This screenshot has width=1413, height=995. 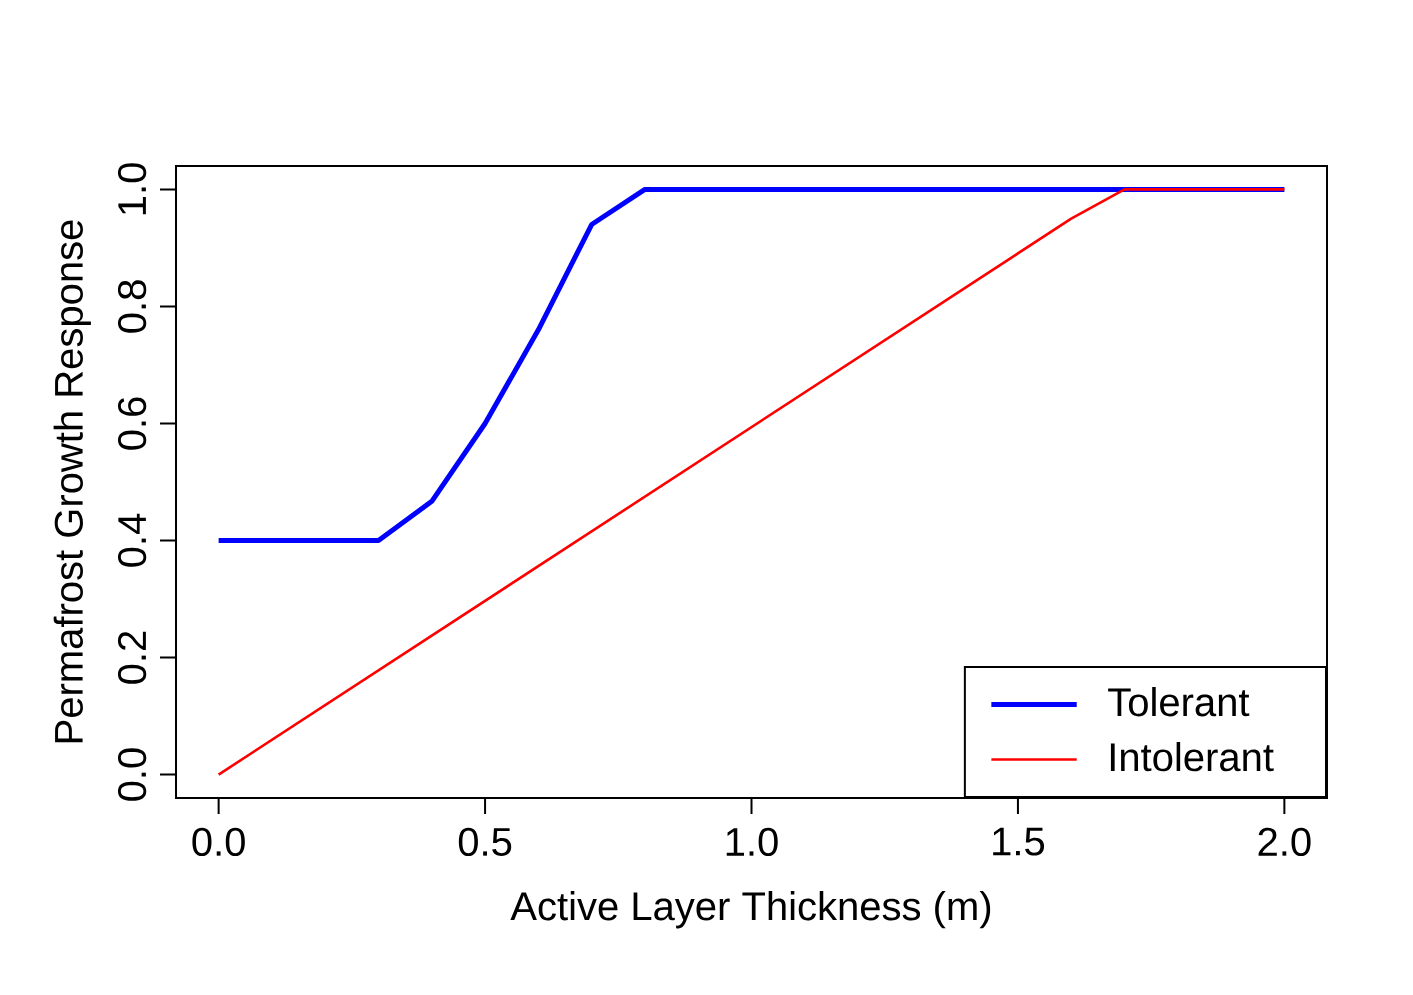 I want to click on y-tick-label: 0.8, so click(x=132, y=306).